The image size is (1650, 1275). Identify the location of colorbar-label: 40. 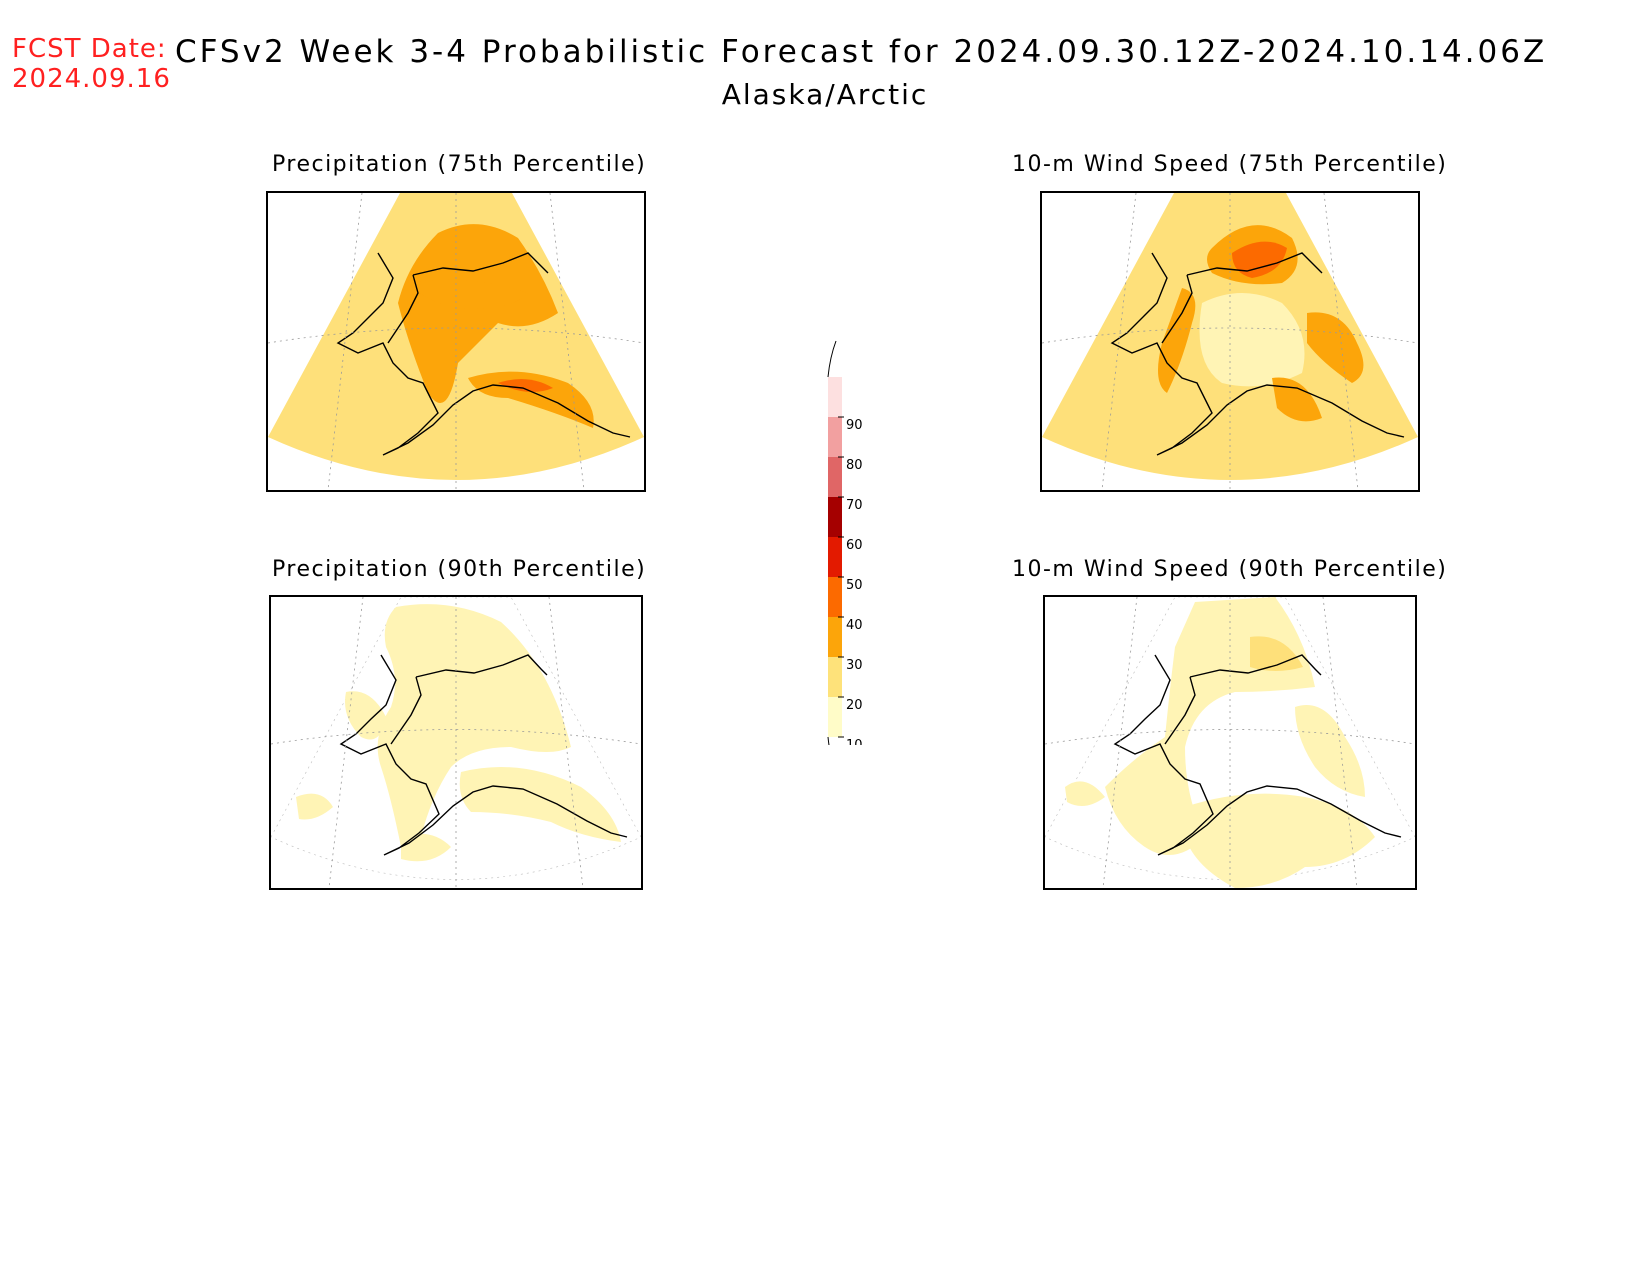
(854, 625).